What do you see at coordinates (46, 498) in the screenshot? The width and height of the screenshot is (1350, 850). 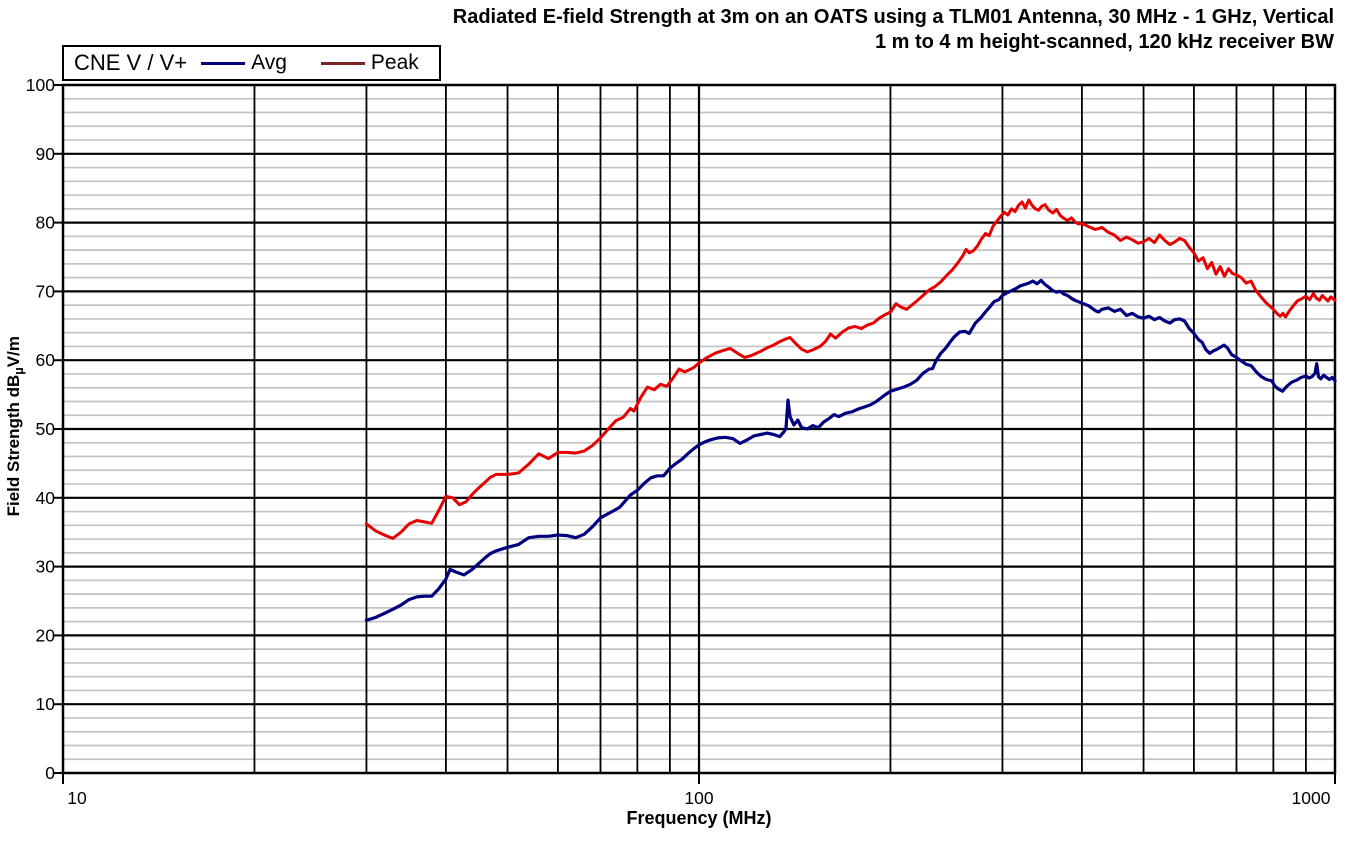 I see `y-tick-label: 40` at bounding box center [46, 498].